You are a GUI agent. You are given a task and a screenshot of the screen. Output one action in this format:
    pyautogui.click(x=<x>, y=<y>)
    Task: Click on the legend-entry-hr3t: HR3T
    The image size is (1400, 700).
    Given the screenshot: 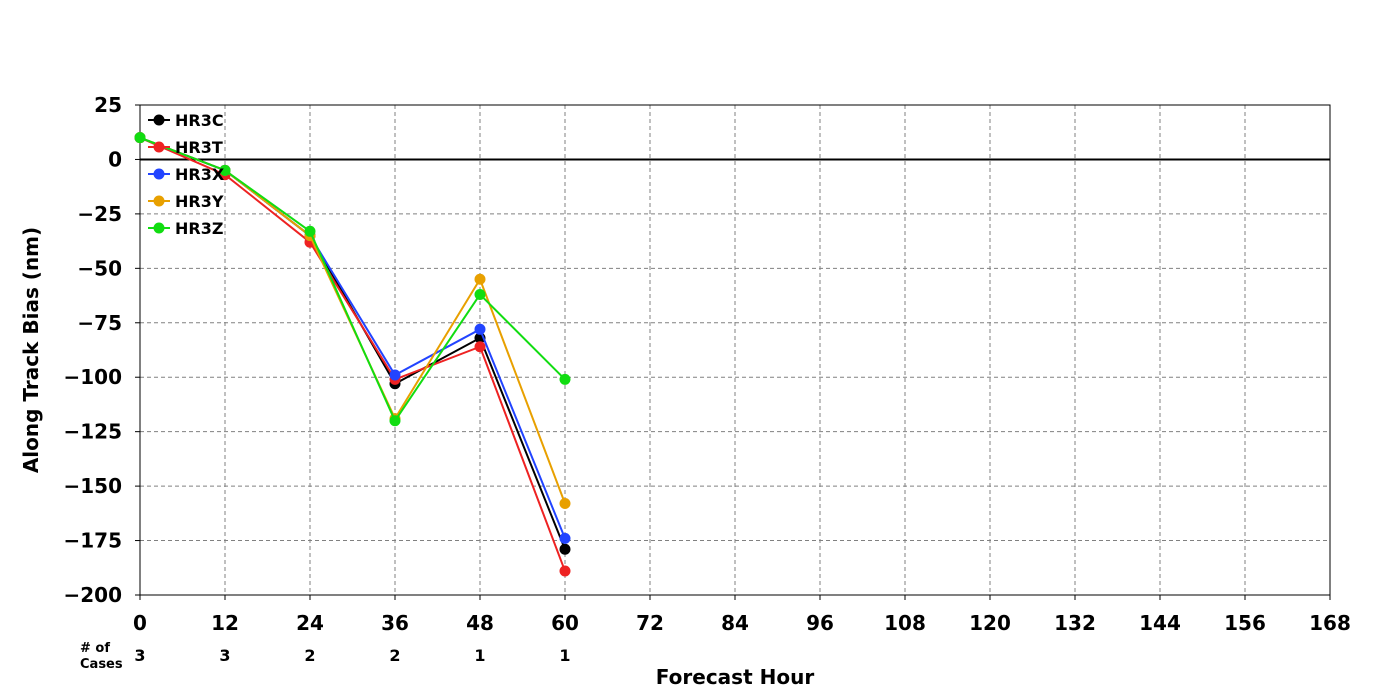 What is the action you would take?
    pyautogui.click(x=185, y=147)
    